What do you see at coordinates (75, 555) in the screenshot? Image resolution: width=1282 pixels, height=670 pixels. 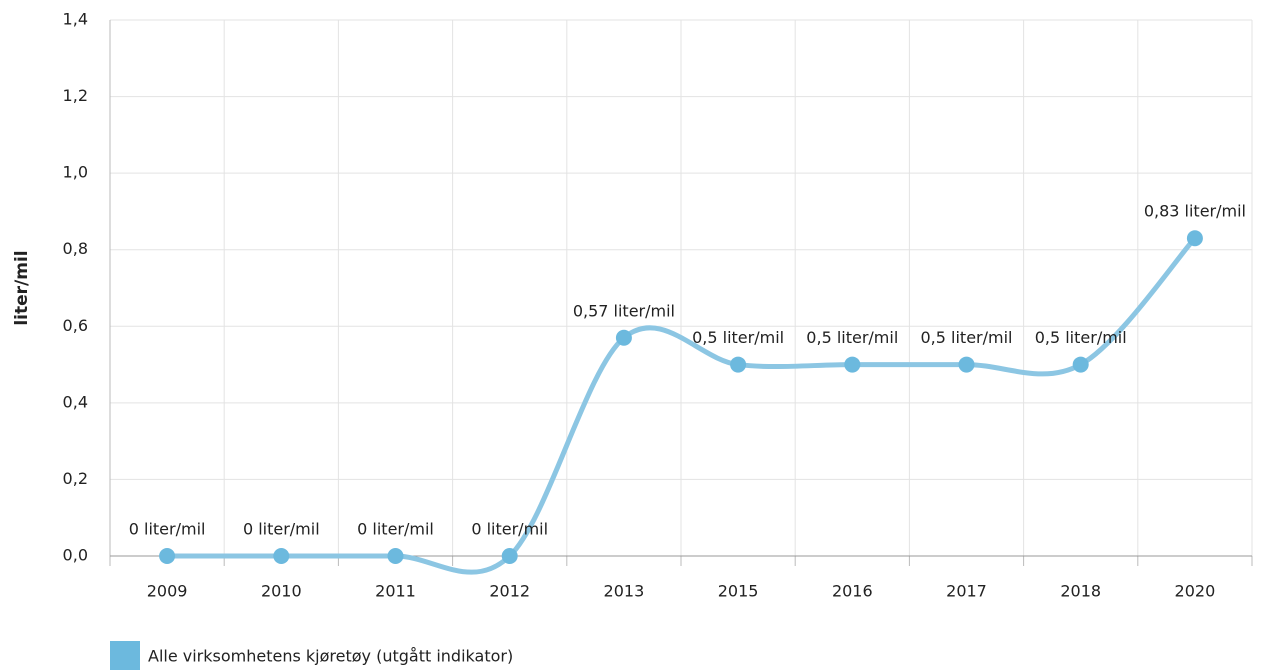 I see `y-tick-label: 0,0` at bounding box center [75, 555].